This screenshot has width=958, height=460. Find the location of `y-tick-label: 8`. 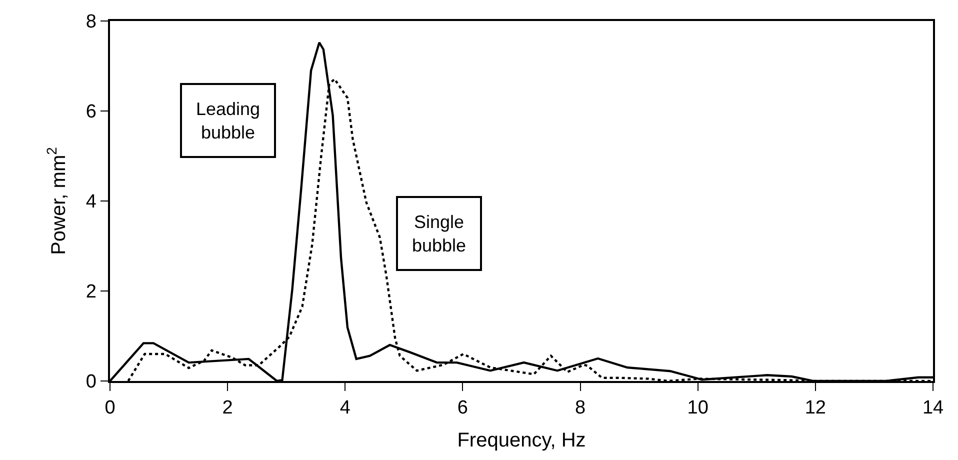

y-tick-label: 8 is located at coordinates (91, 22).